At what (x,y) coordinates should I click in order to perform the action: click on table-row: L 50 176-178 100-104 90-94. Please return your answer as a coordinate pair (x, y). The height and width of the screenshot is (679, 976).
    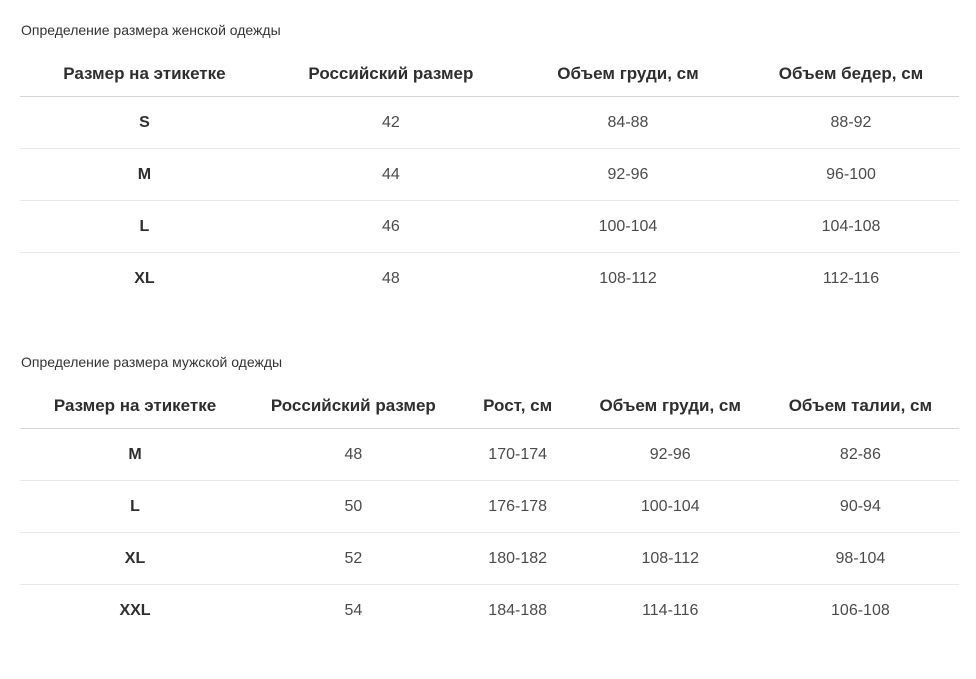
    Looking at the image, I should click on (489, 506).